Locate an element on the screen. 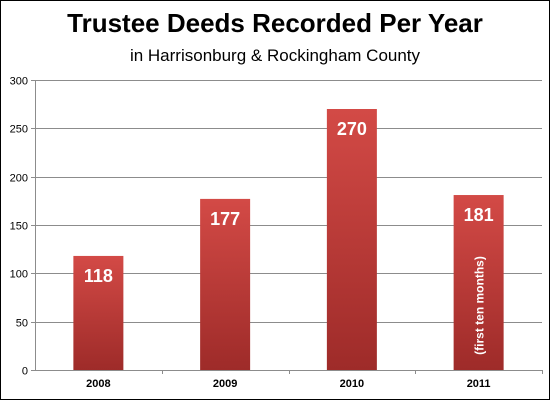 The width and height of the screenshot is (550, 400). y-tick-label: 150 is located at coordinates (19, 227).